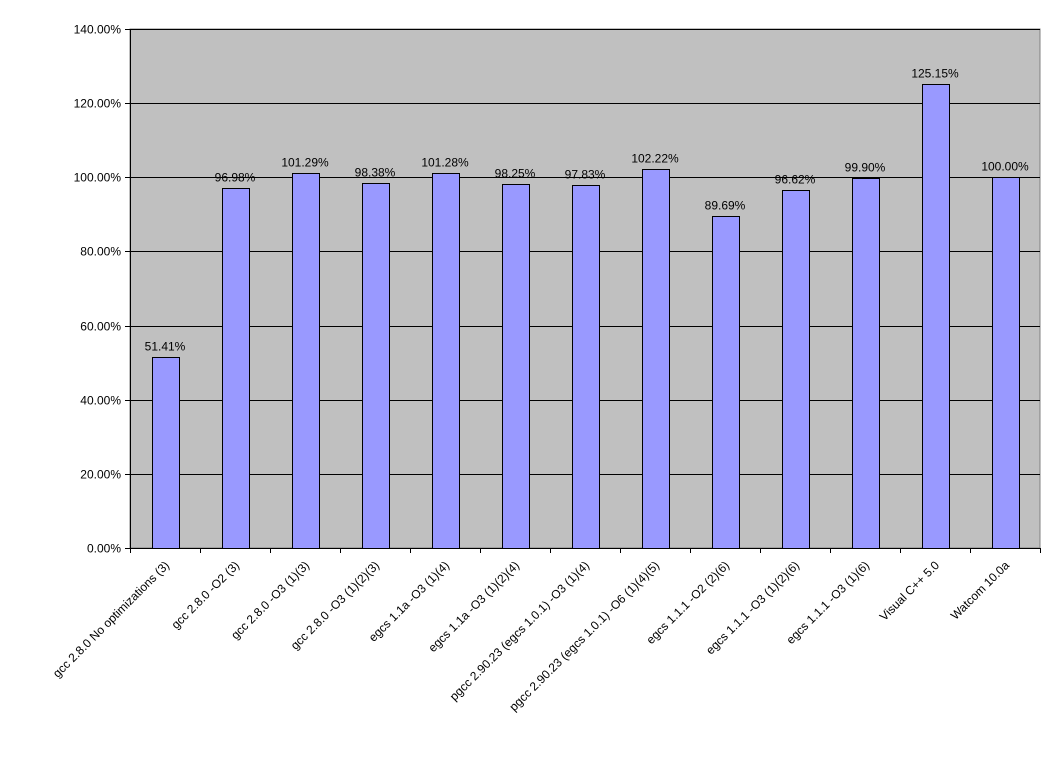 The width and height of the screenshot is (1056, 767). Describe the element at coordinates (865, 168) in the screenshot. I see `data-label: 99.90%` at that location.